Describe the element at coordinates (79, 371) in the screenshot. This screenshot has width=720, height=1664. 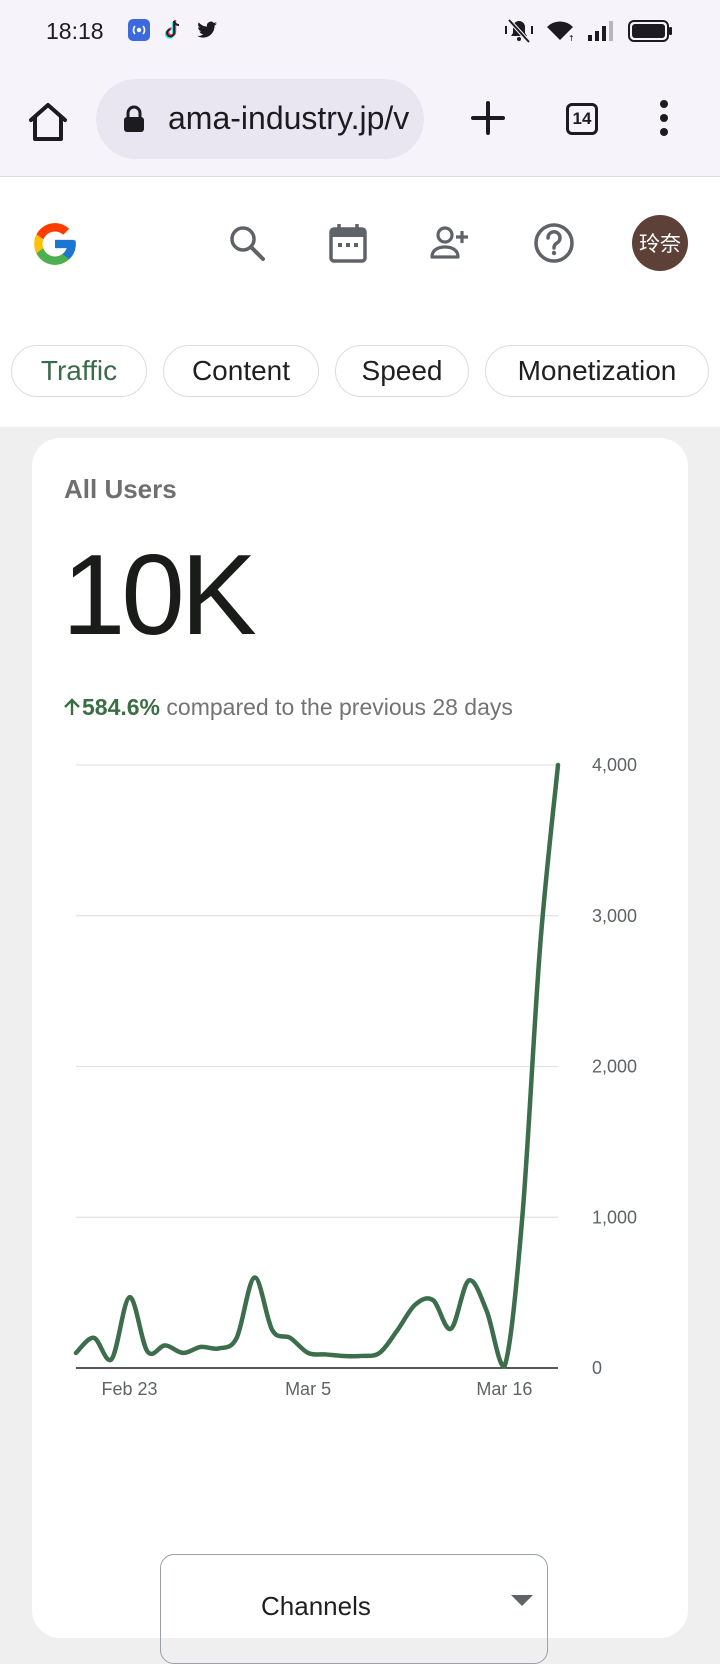
I see `chip-traffic: Traffic` at that location.